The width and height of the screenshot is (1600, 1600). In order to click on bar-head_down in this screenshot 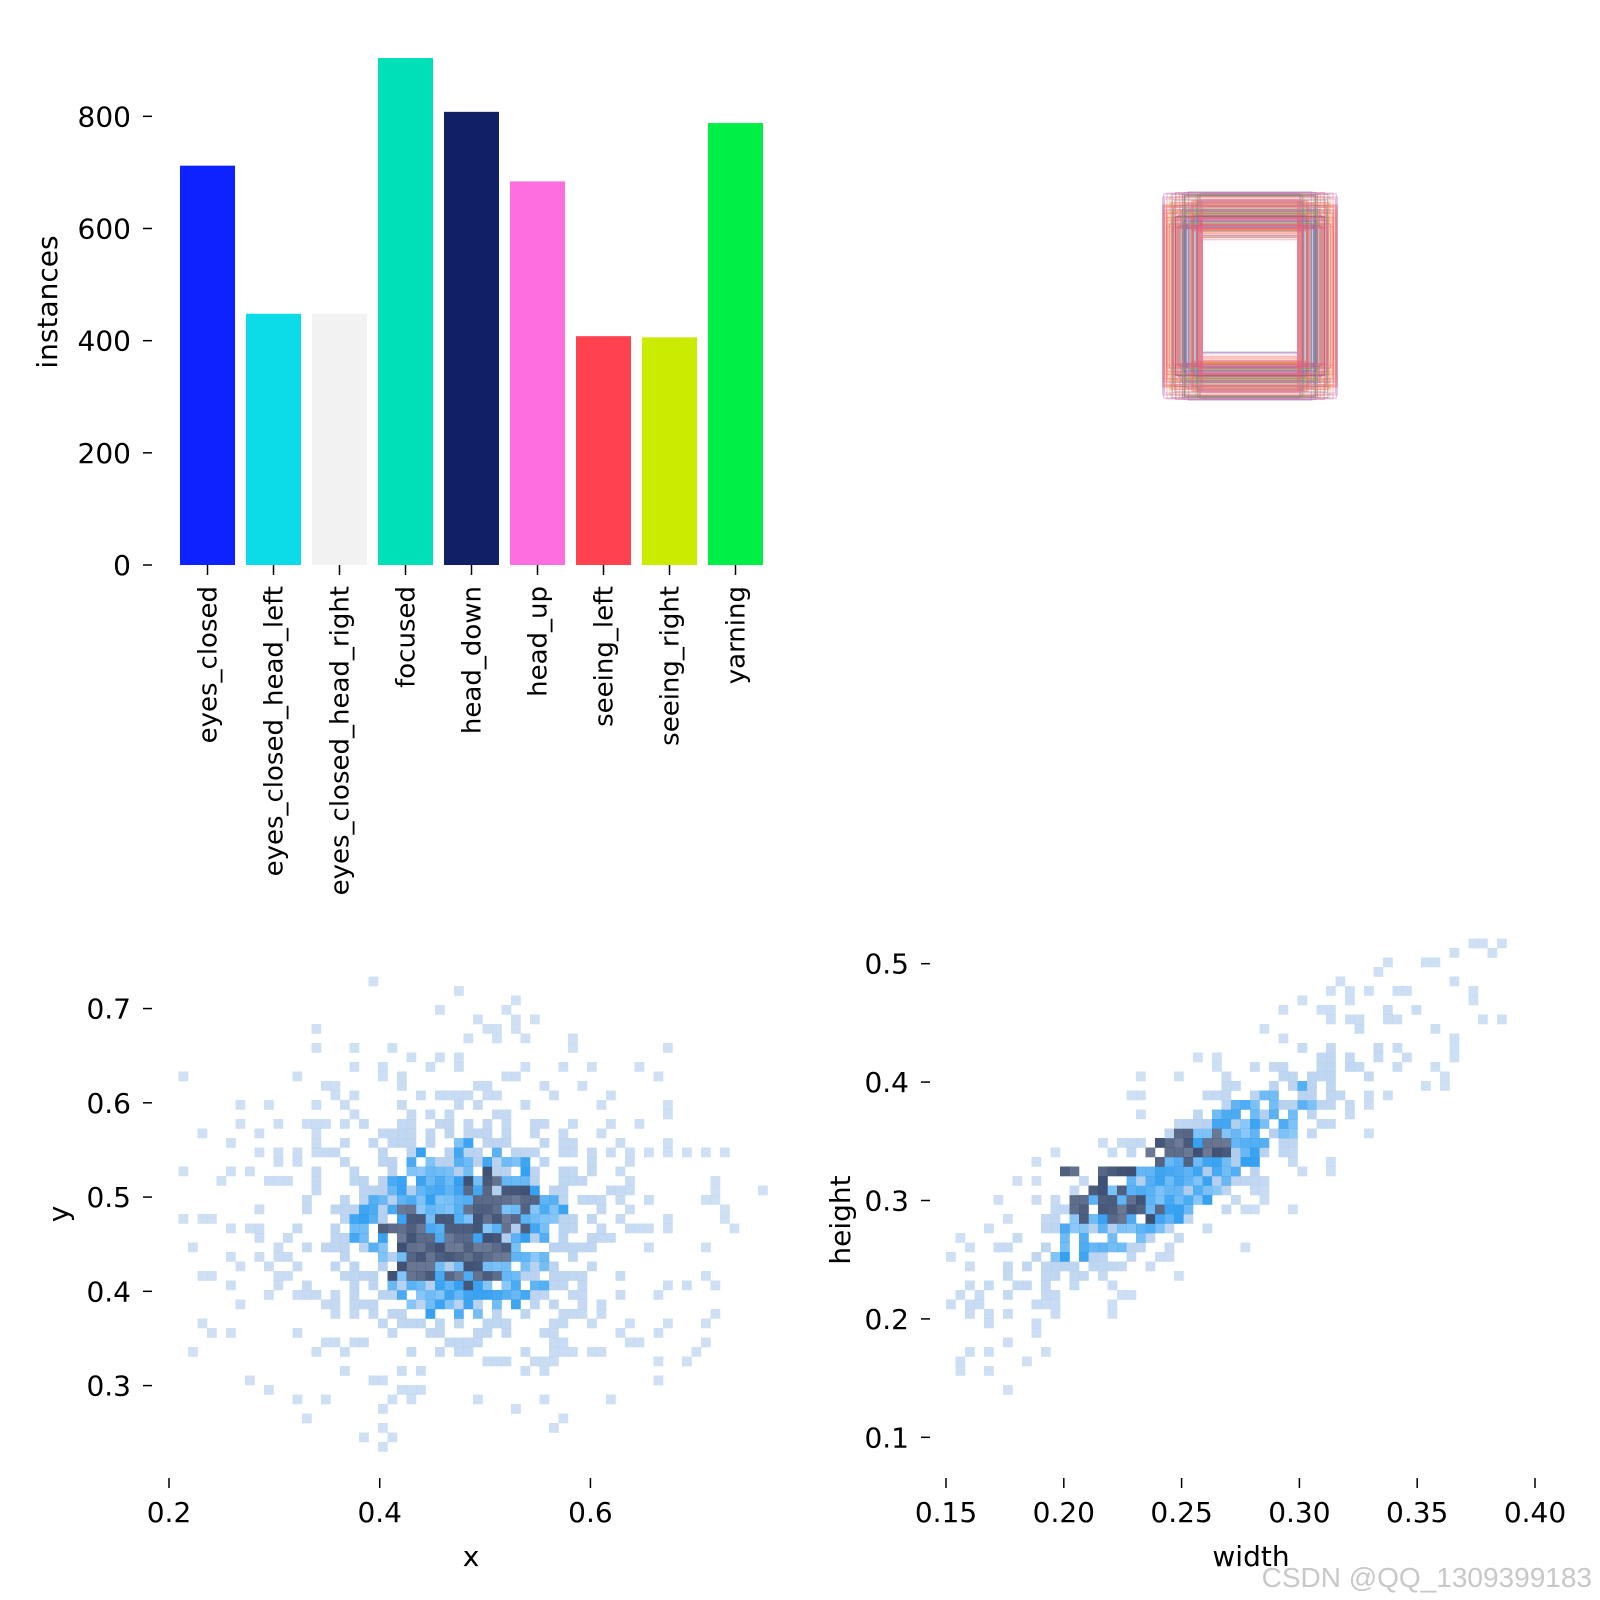, I will do `click(471, 338)`.